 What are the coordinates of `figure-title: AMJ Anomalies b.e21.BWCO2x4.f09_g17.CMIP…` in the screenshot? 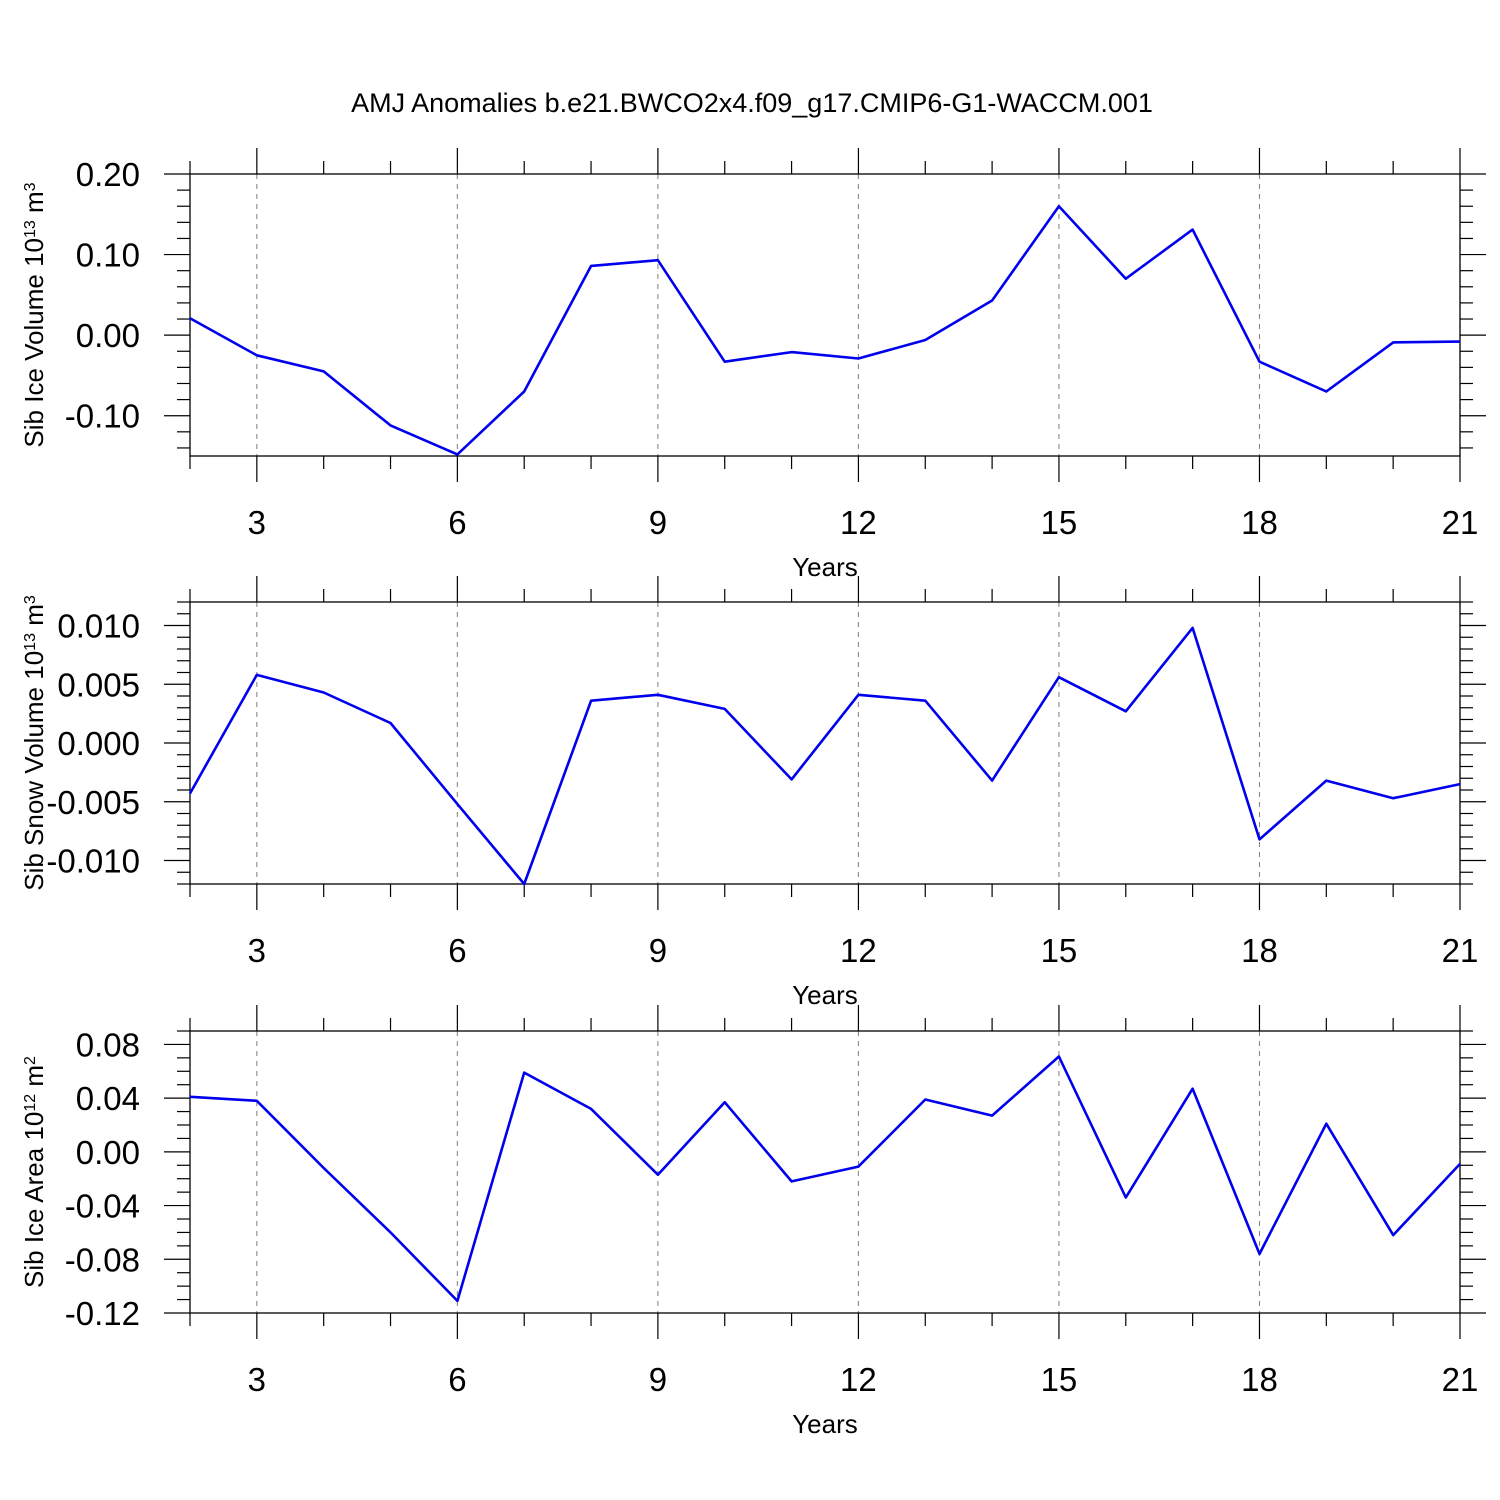 It's located at (752, 103).